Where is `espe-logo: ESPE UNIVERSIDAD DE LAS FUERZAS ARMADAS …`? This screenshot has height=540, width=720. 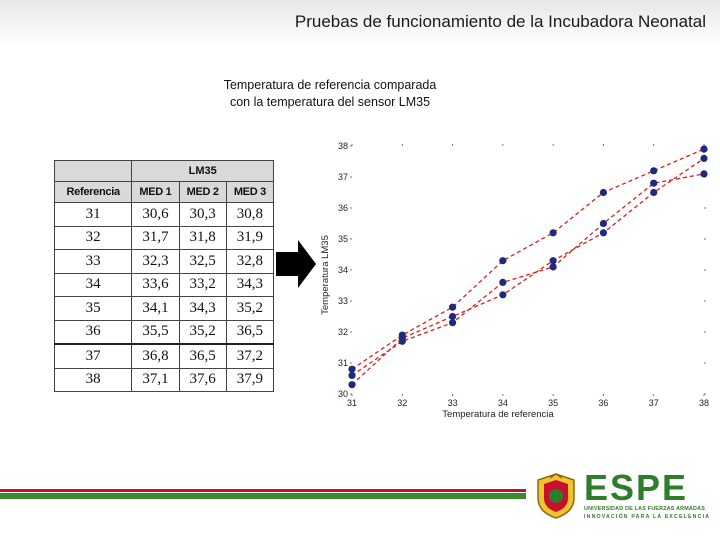
espe-logo: ESPE UNIVERSIDAD DE LAS FUERZAS ARMADAS … is located at coordinates (625, 495).